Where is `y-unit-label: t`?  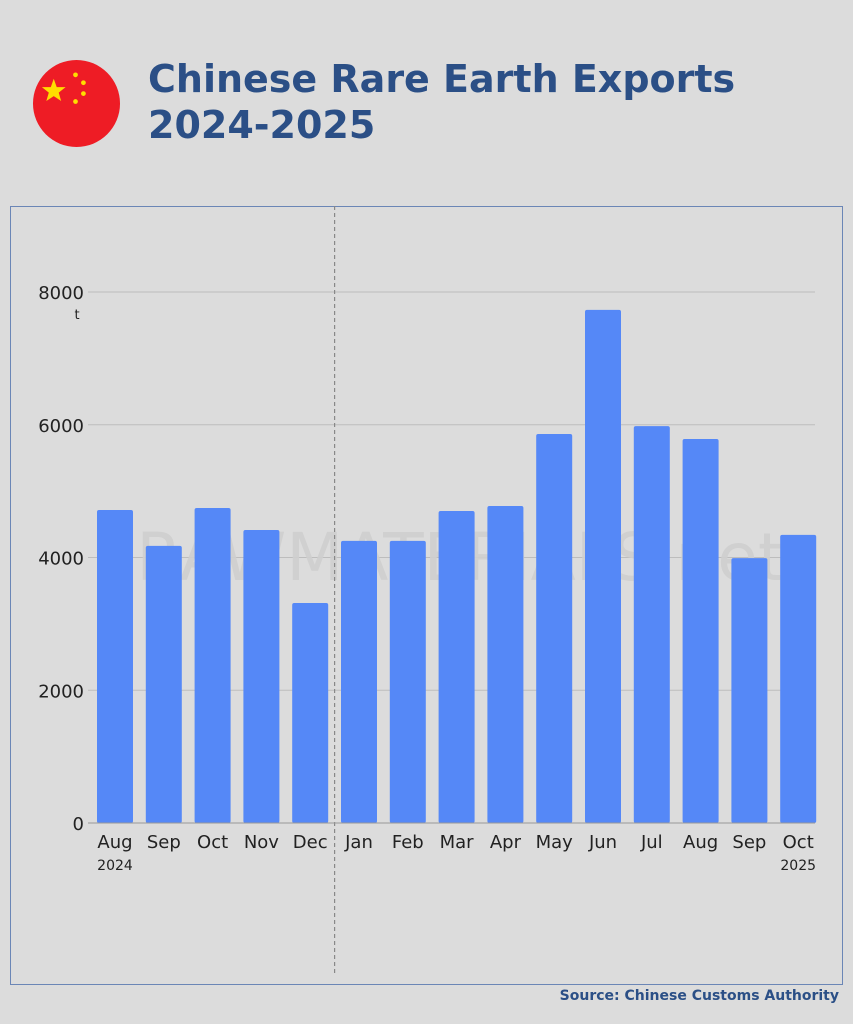
y-unit-label: t is located at coordinates (76, 315).